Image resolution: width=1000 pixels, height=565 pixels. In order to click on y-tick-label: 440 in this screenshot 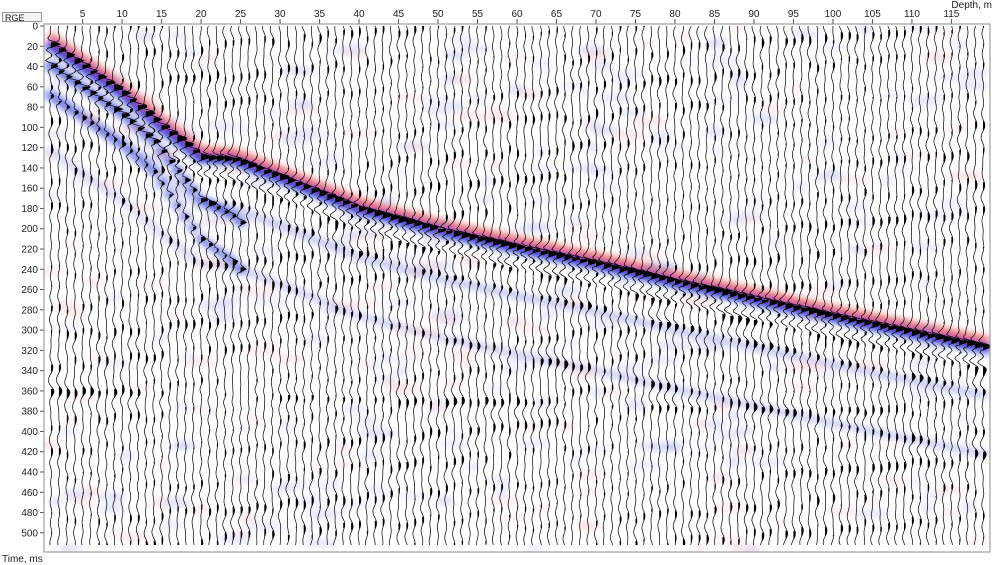, I will do `click(29, 473)`.